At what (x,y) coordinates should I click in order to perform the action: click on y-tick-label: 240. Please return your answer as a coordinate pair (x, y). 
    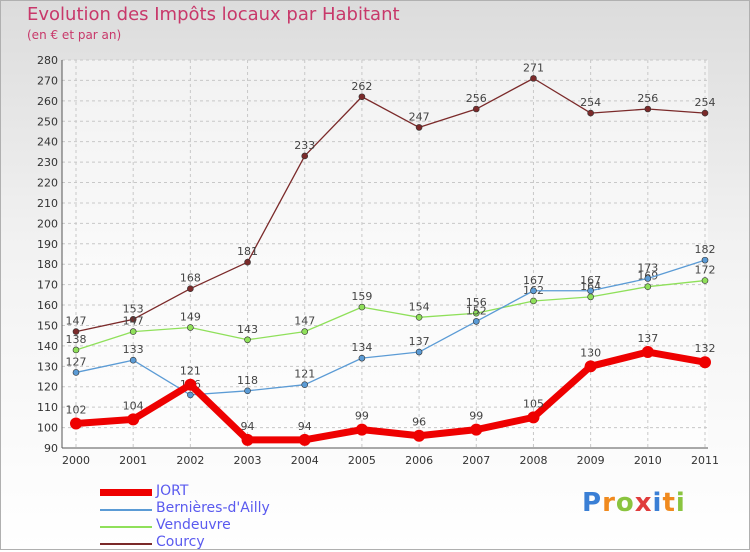
    Looking at the image, I should click on (47, 142).